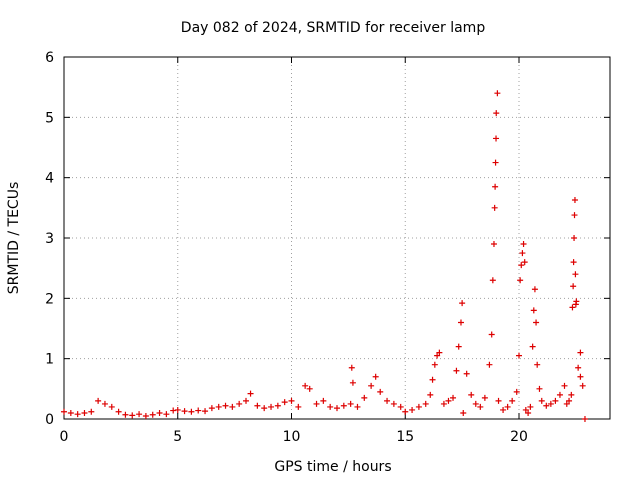 The width and height of the screenshot is (640, 480). I want to click on y-tick-label: 5, so click(49, 118).